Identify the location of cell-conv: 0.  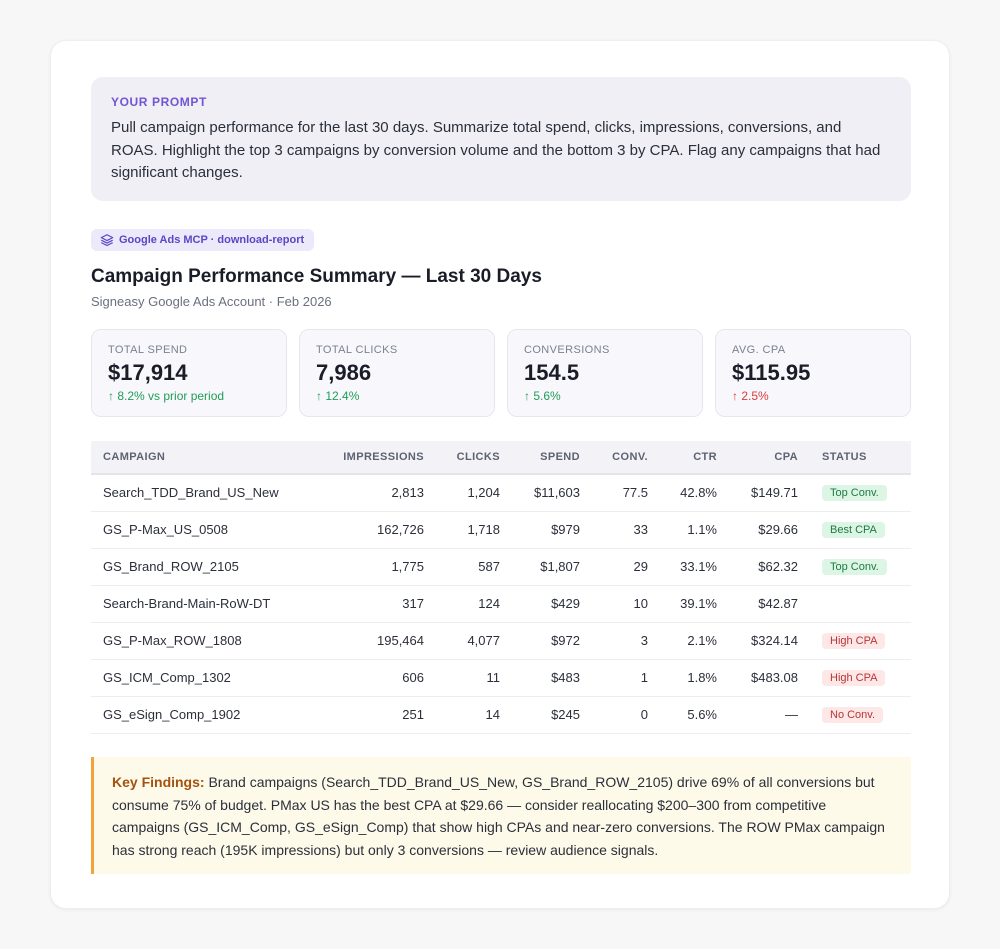
(626, 715).